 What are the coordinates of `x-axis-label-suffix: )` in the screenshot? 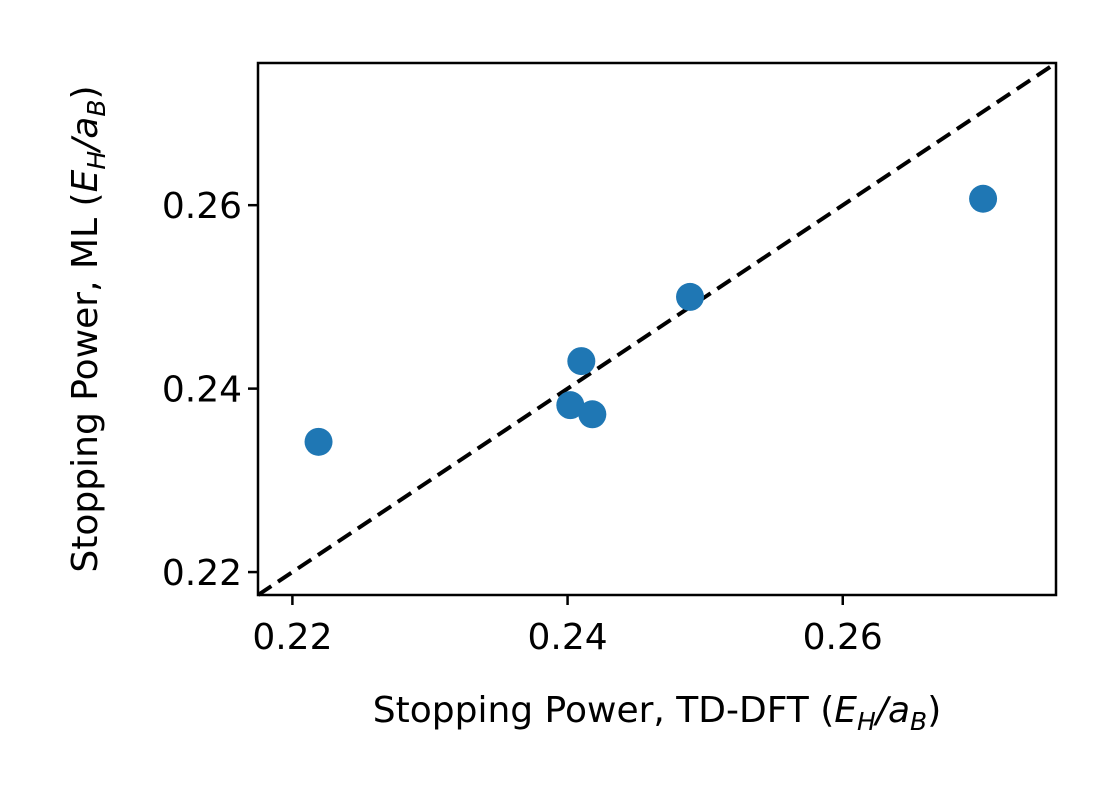 It's located at (934, 710).